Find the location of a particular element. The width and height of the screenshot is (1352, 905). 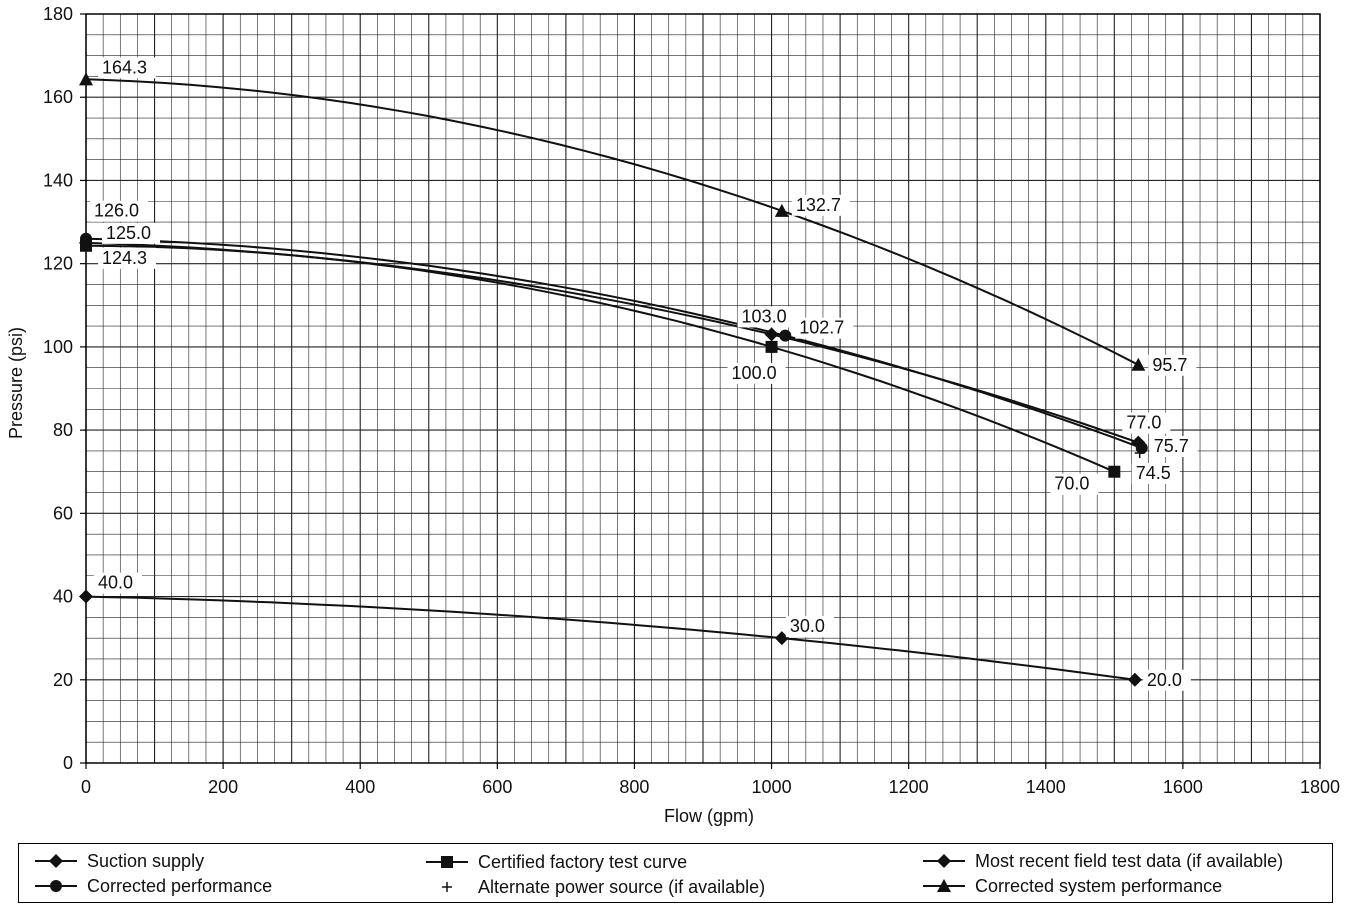

legend-item-suction-supply: Suction supply is located at coordinates (118, 861).